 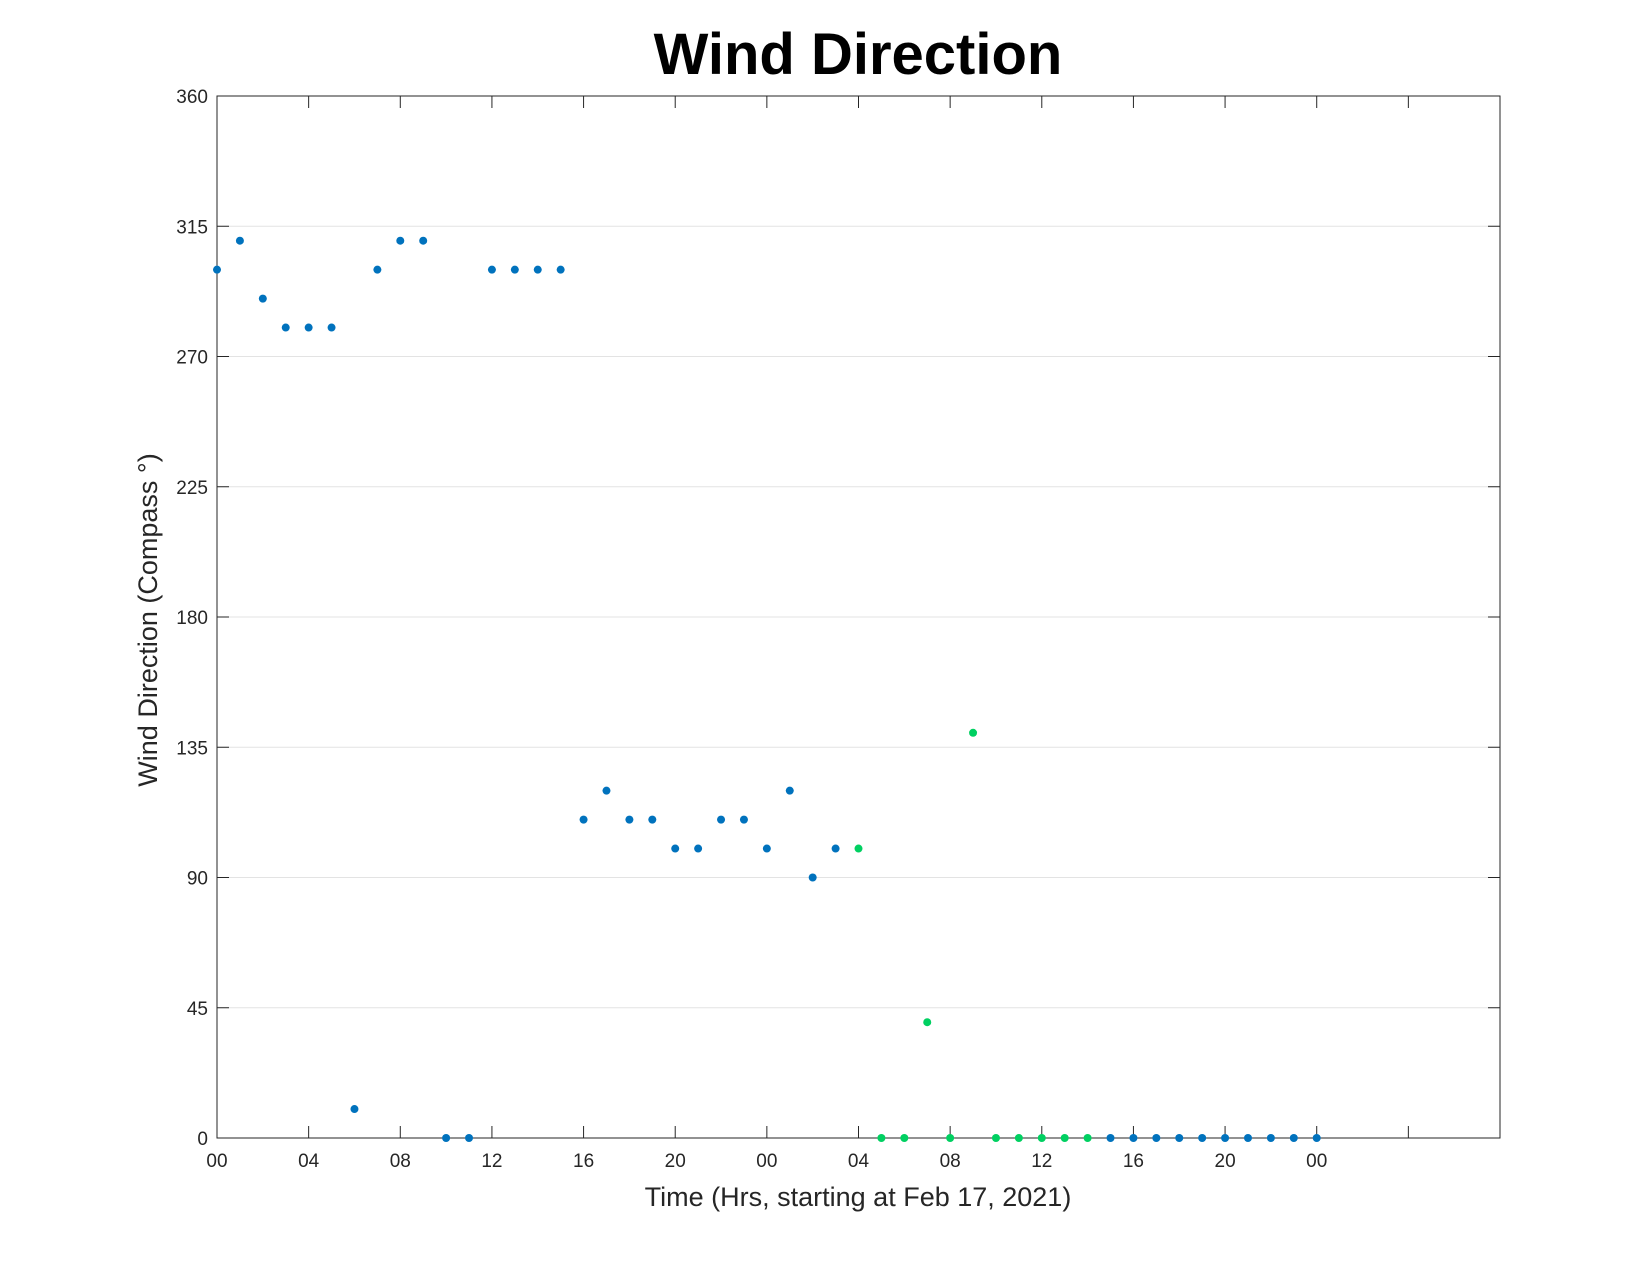 I want to click on y-axis-label: Wind Direction (Compass °), so click(x=148, y=619).